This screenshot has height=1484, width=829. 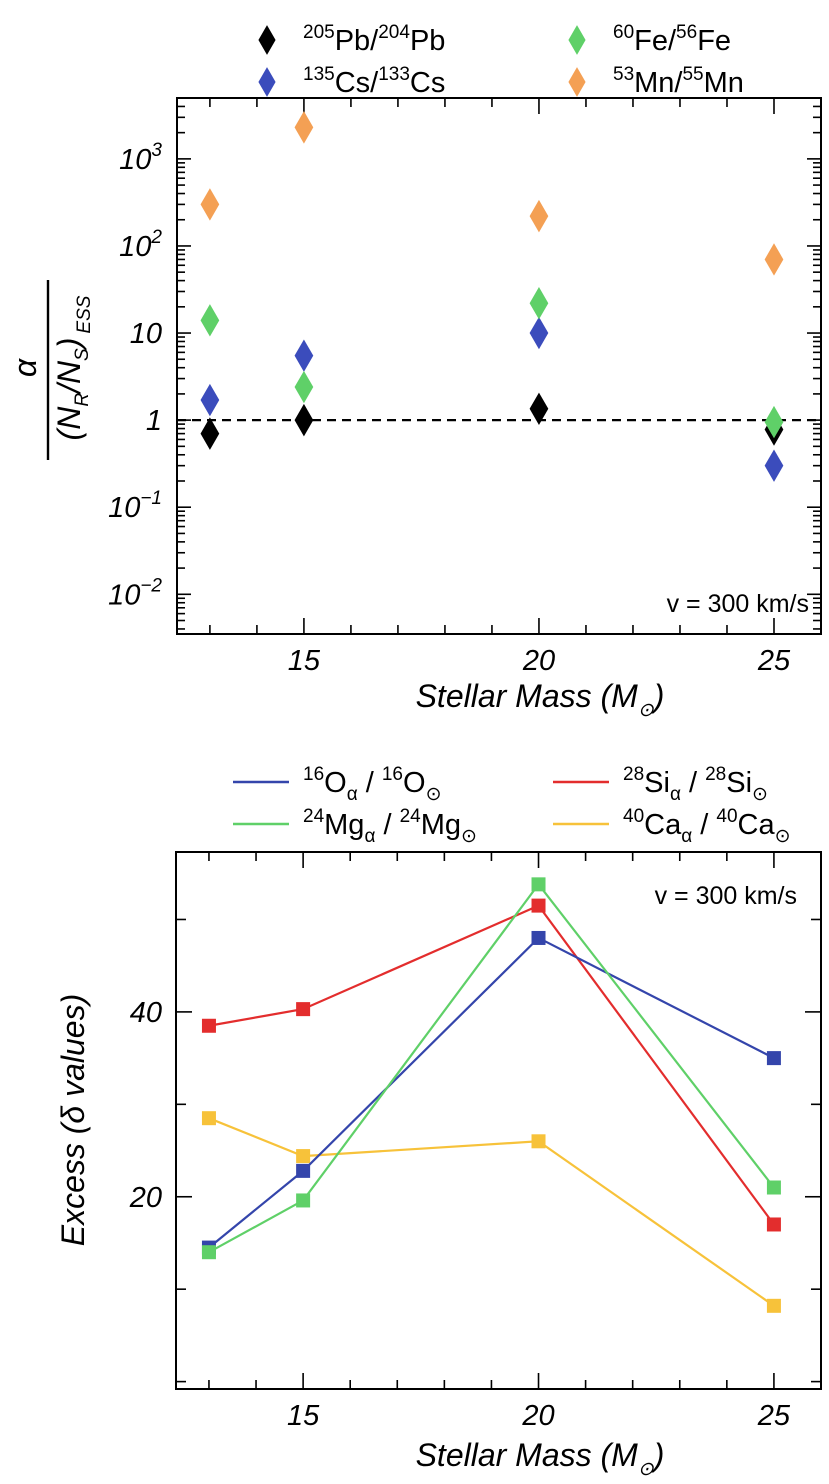 What do you see at coordinates (145, 1198) in the screenshot?
I see `bottom-y-tick-label: 20` at bounding box center [145, 1198].